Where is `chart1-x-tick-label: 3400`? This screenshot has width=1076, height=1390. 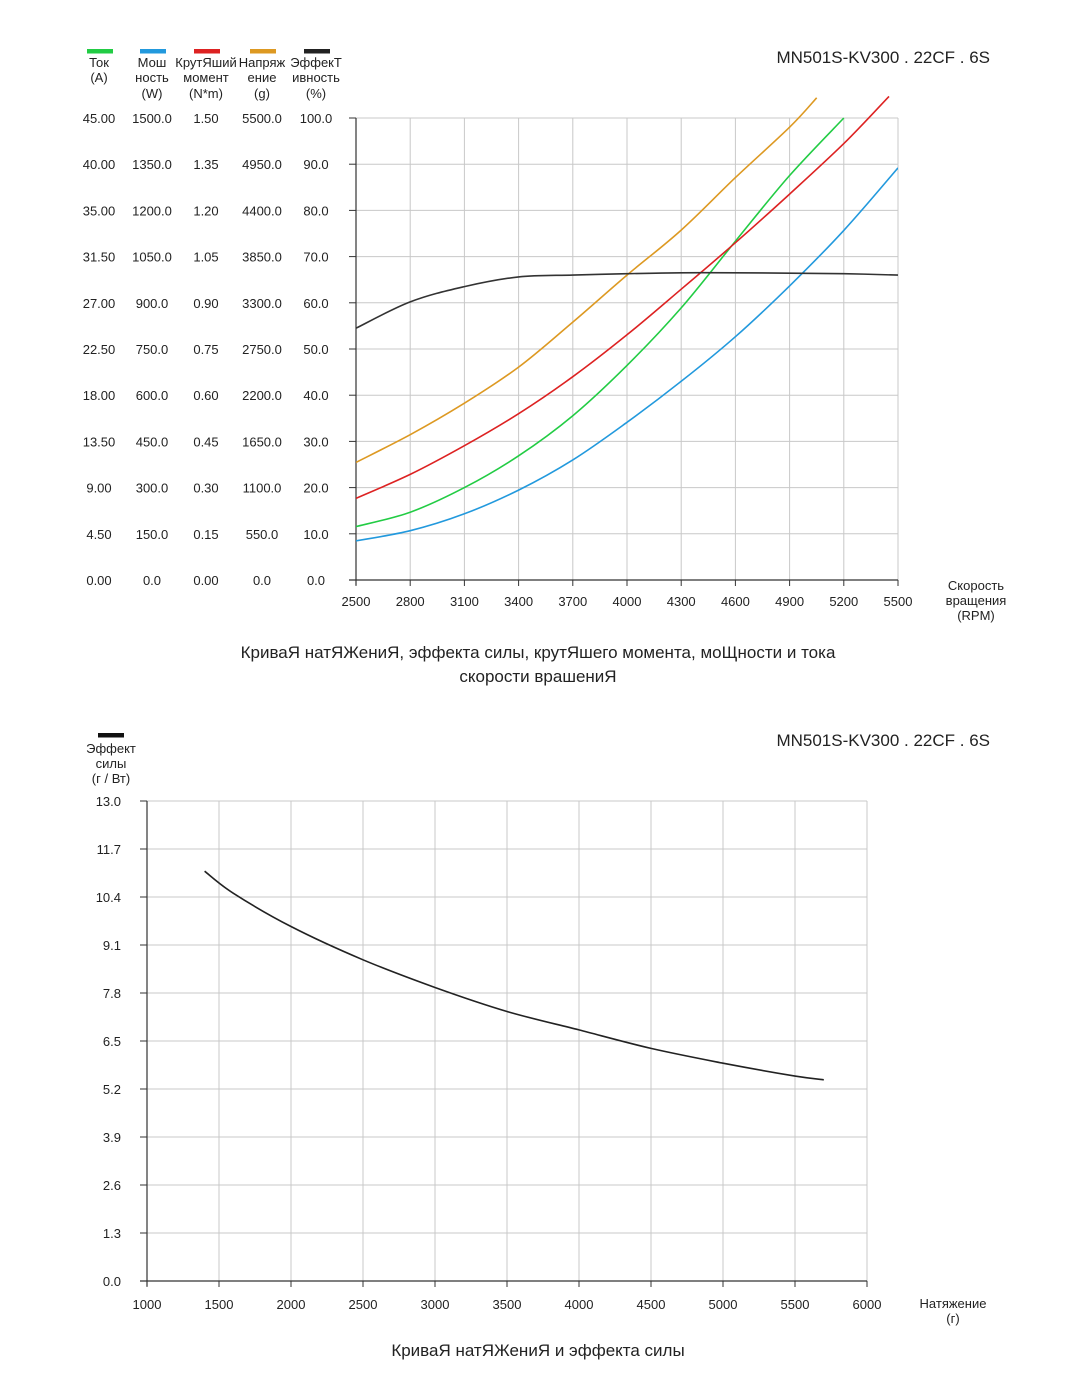 chart1-x-tick-label: 3400 is located at coordinates (518, 601).